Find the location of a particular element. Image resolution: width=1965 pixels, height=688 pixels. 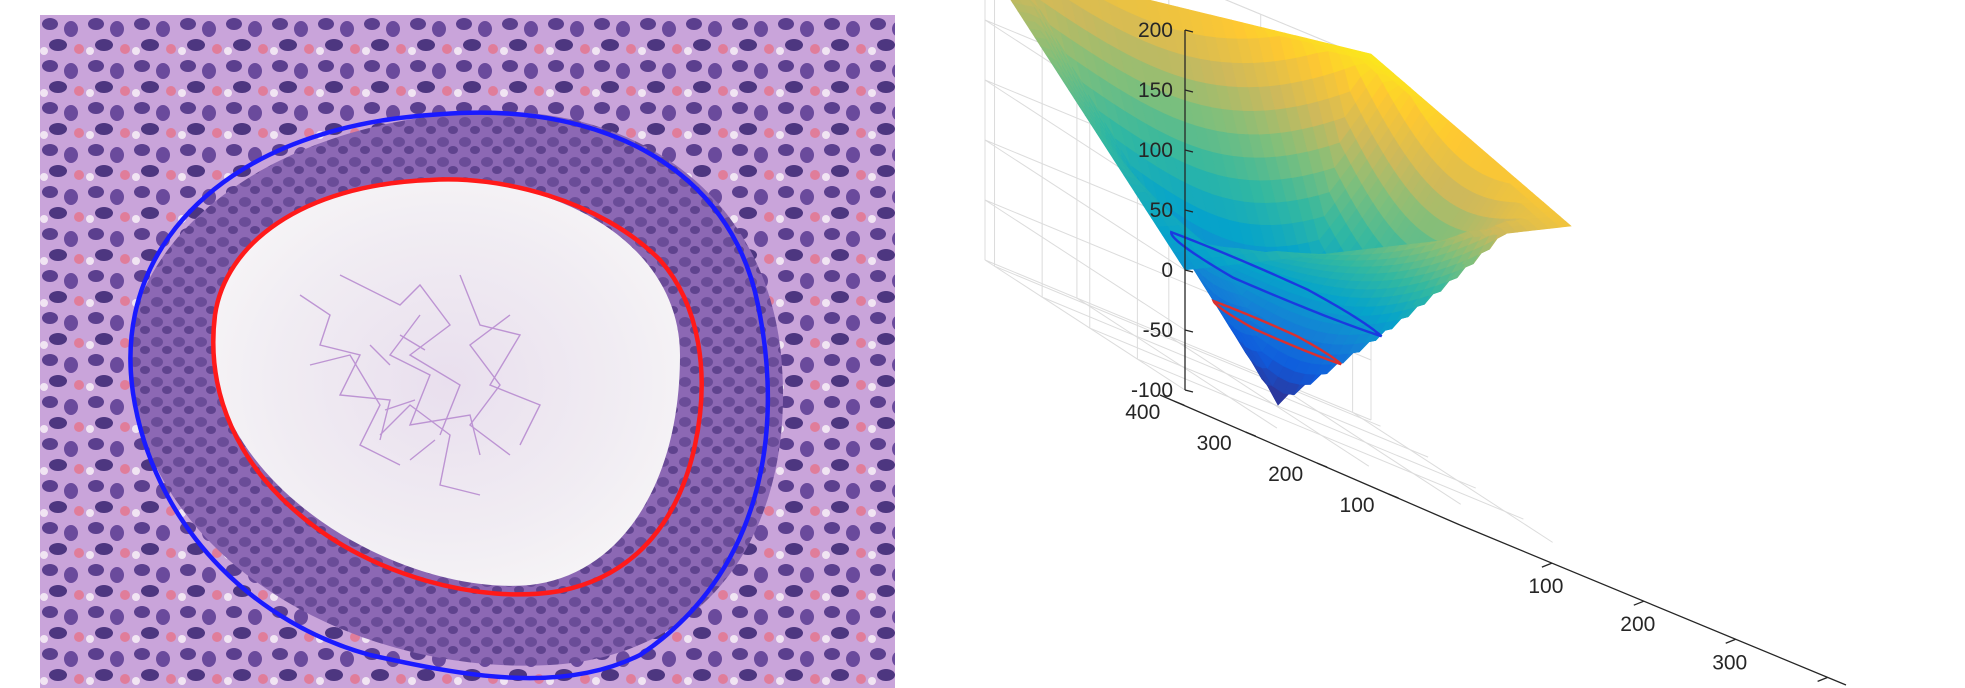

contour-outer is located at coordinates (1276, 284).